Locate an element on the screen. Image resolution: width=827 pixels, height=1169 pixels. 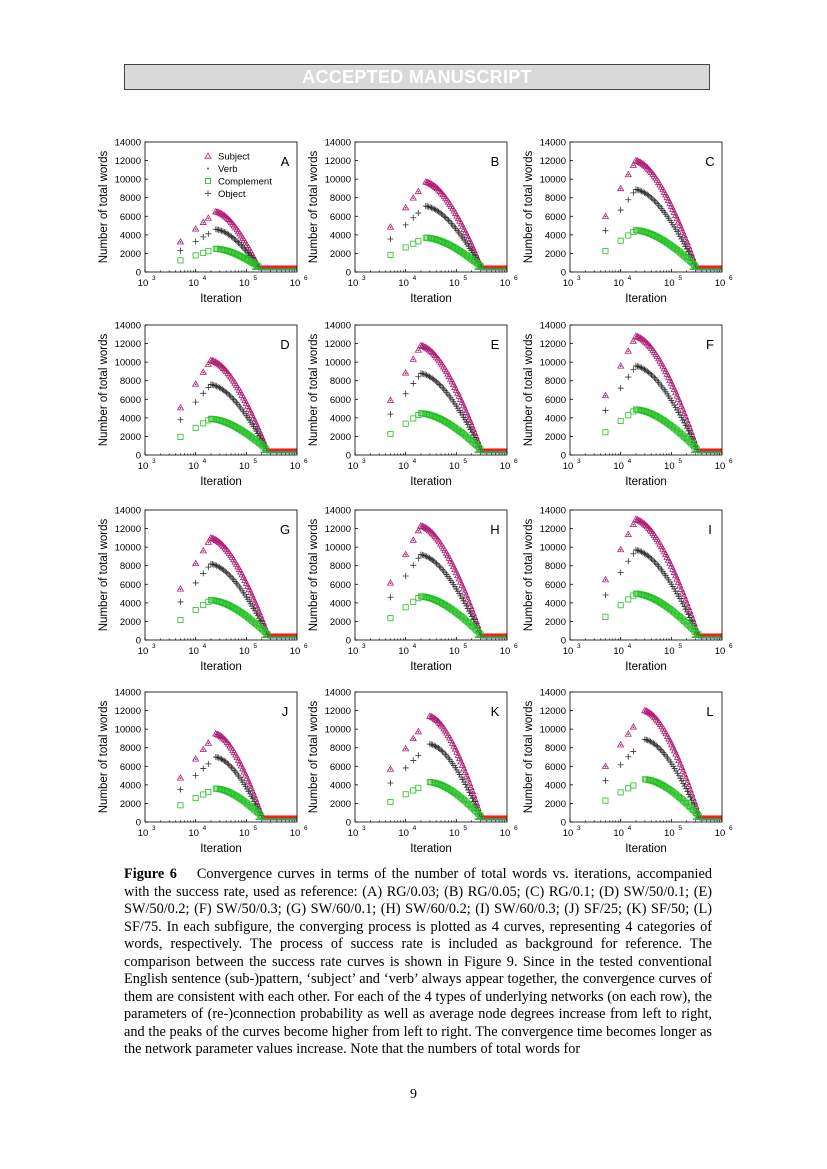
complement-plateau is located at coordinates (490, 269).